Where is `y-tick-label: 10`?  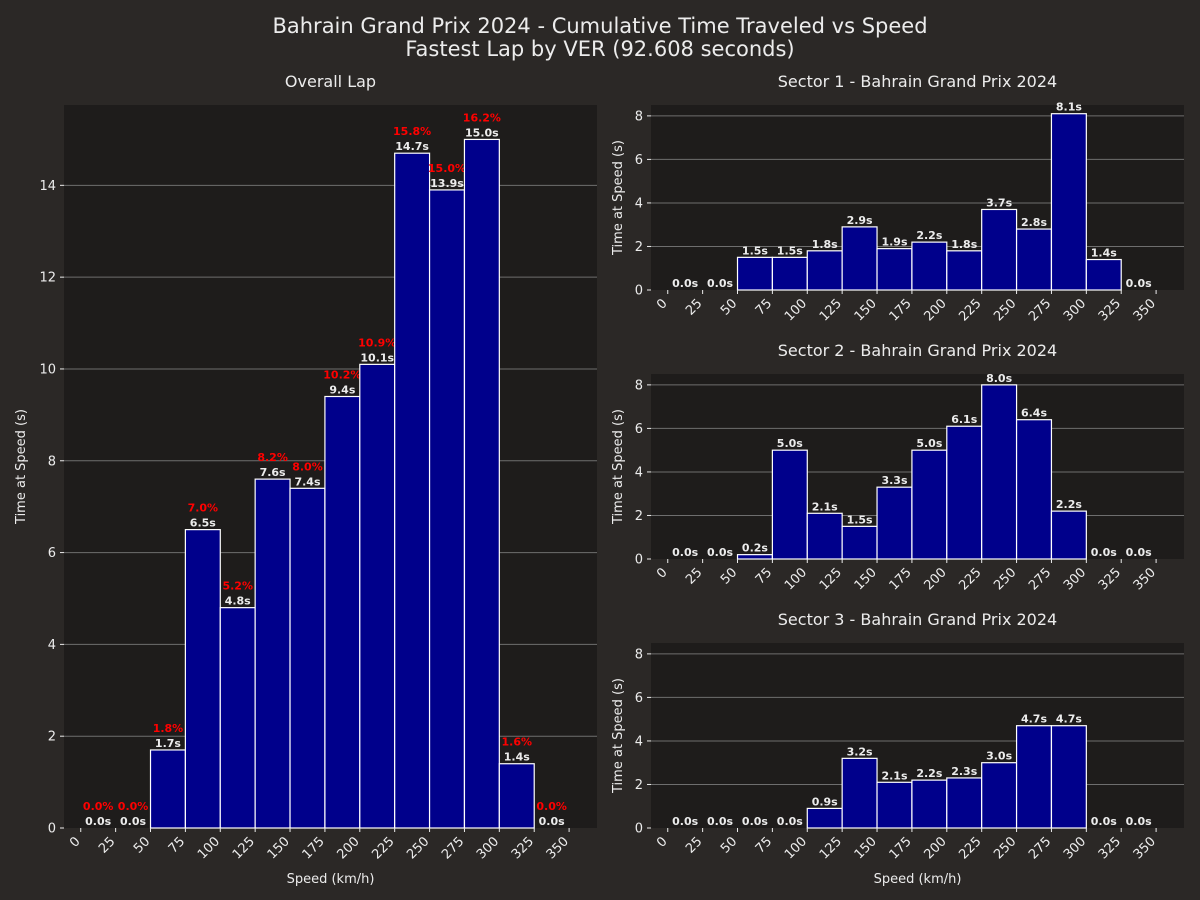
y-tick-label: 10 is located at coordinates (47, 369).